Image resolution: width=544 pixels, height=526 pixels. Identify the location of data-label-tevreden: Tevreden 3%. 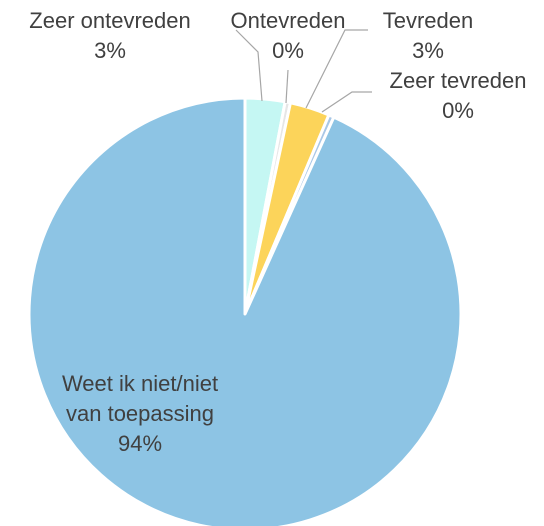
(428, 35).